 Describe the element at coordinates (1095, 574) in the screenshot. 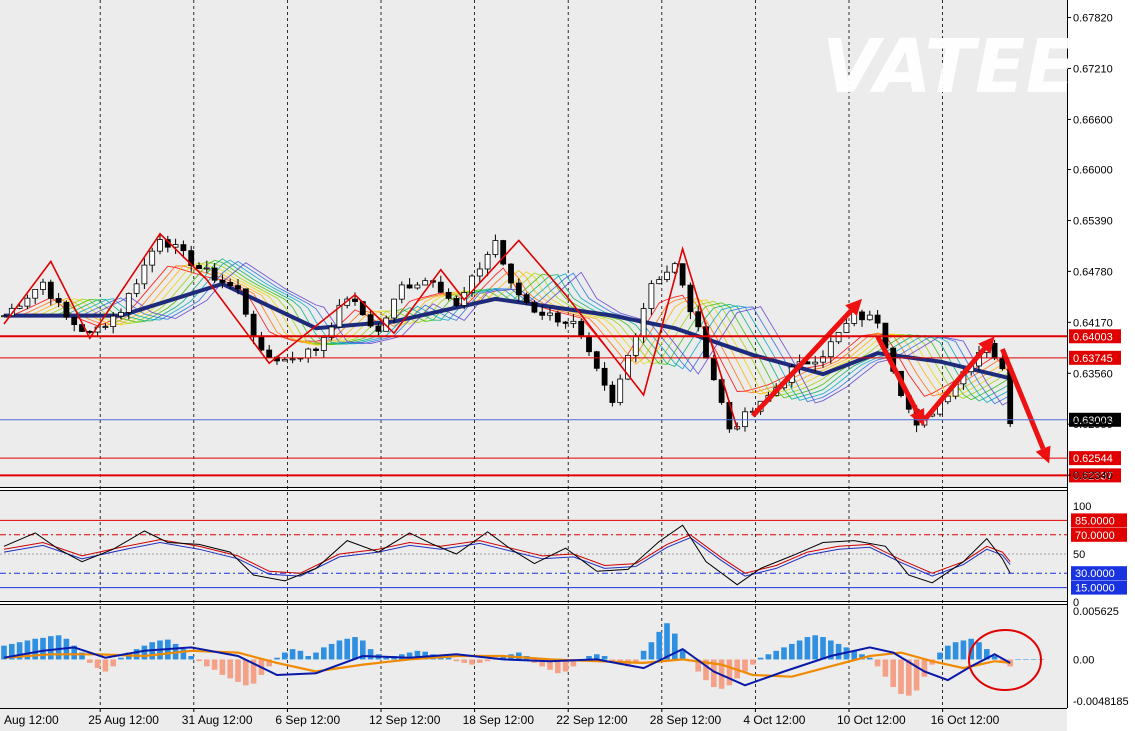

I see `rsi-level-text: 30.0000` at that location.